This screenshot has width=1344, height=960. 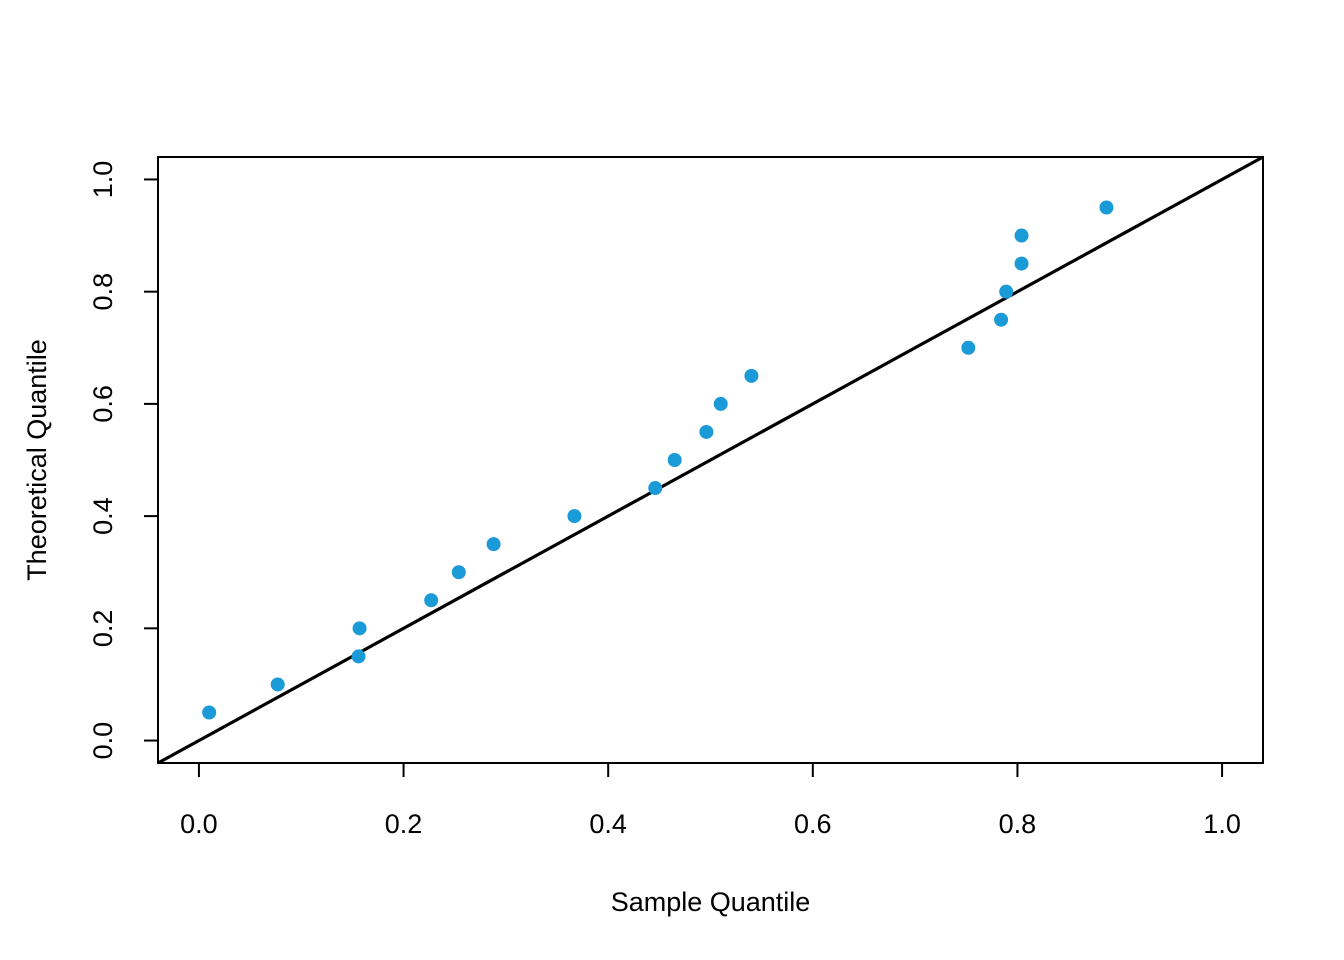 I want to click on y-axis: 0.0 0.2 0.4 0.6 0.8 1.0, so click(x=123, y=460).